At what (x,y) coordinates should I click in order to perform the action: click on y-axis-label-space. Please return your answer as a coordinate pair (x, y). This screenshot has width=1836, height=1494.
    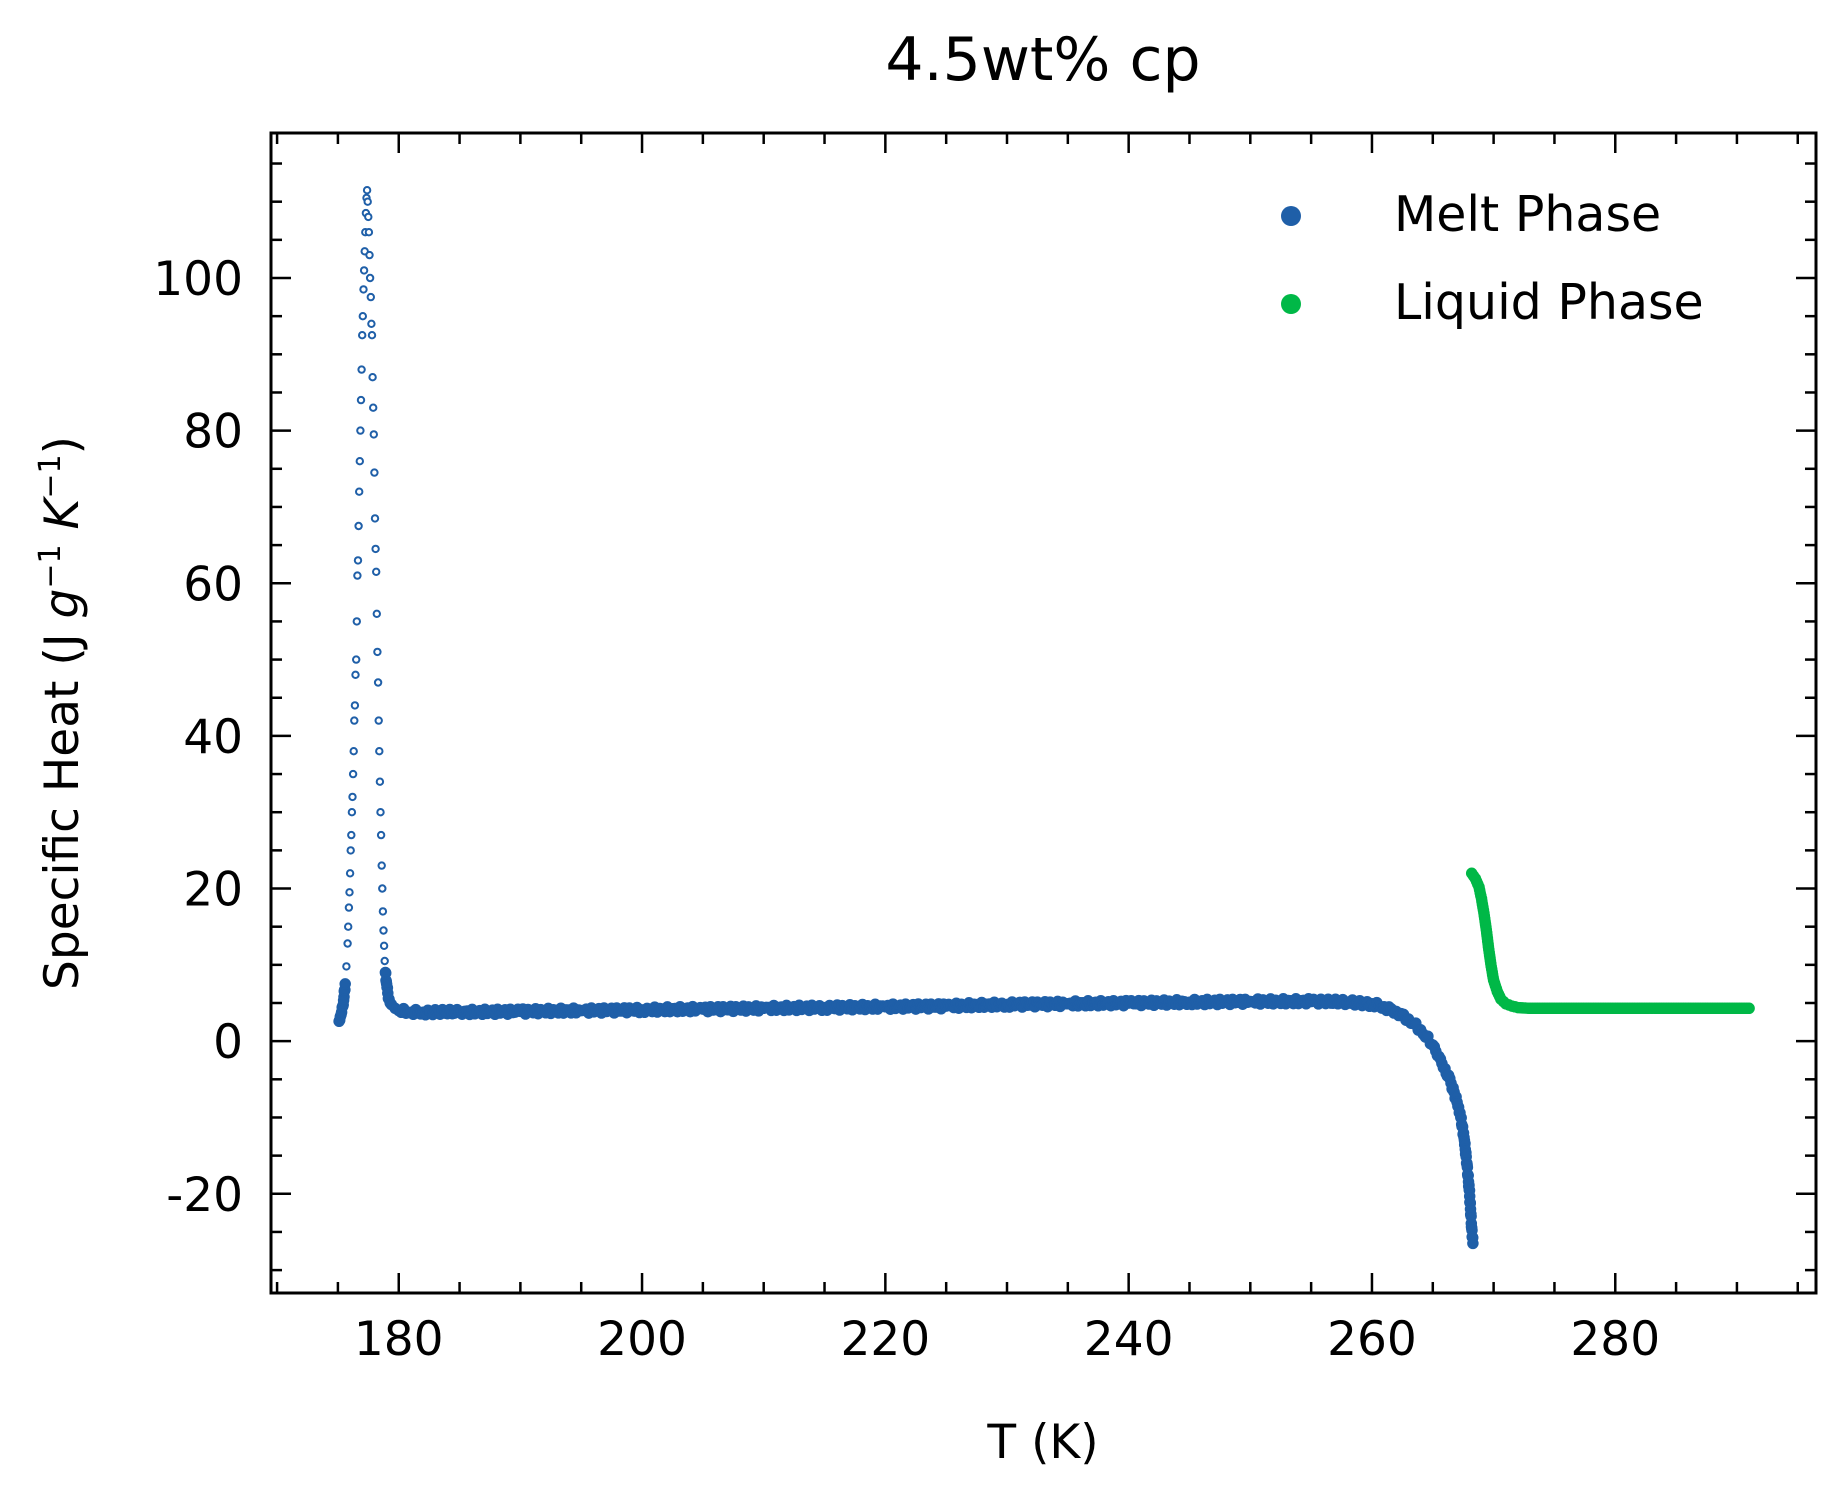
    Looking at the image, I should click on (62, 536).